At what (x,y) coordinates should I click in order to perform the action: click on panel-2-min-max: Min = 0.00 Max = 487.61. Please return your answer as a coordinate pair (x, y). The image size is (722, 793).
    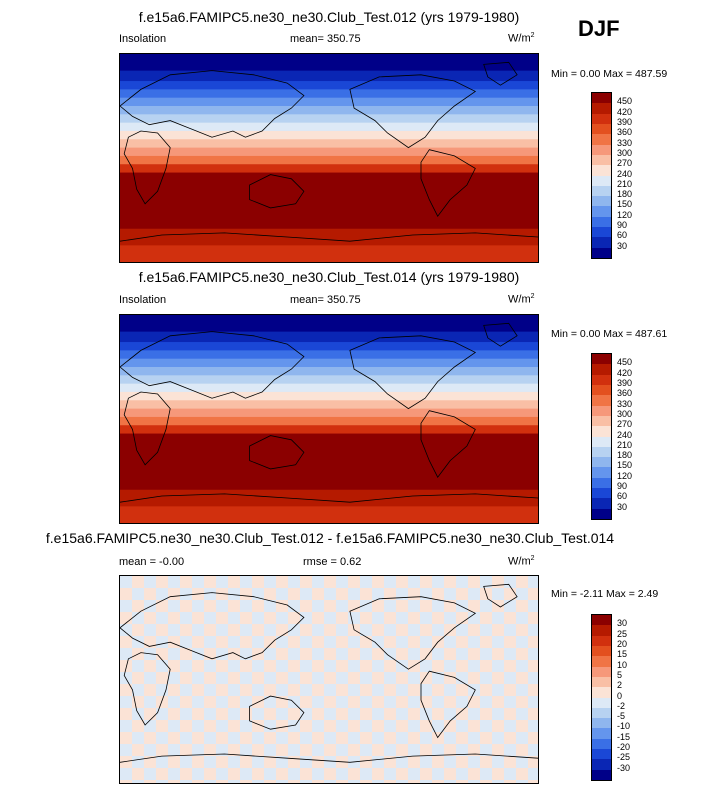
    Looking at the image, I should click on (609, 334).